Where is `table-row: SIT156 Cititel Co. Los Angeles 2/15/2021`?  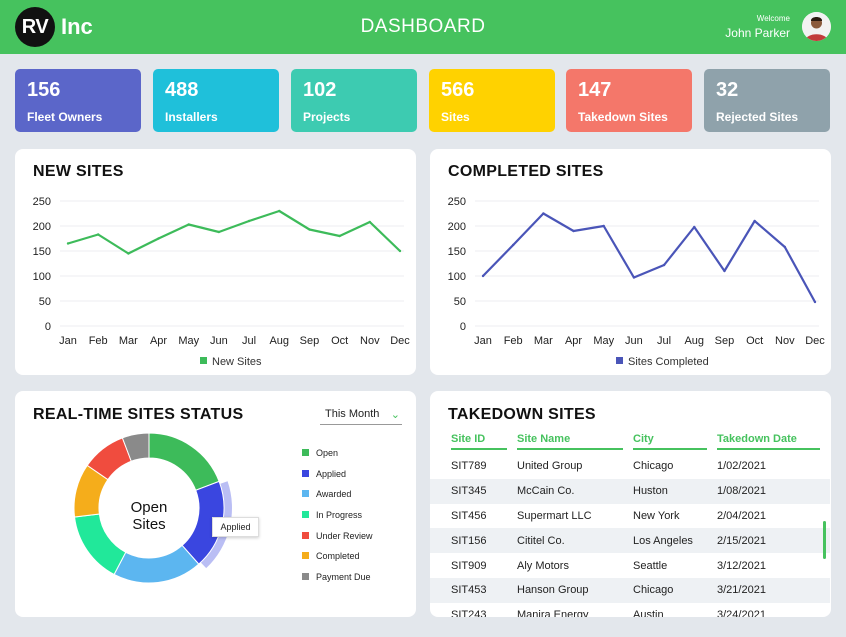
table-row: SIT156 Cititel Co. Los Angeles 2/15/2021 is located at coordinates (630, 541).